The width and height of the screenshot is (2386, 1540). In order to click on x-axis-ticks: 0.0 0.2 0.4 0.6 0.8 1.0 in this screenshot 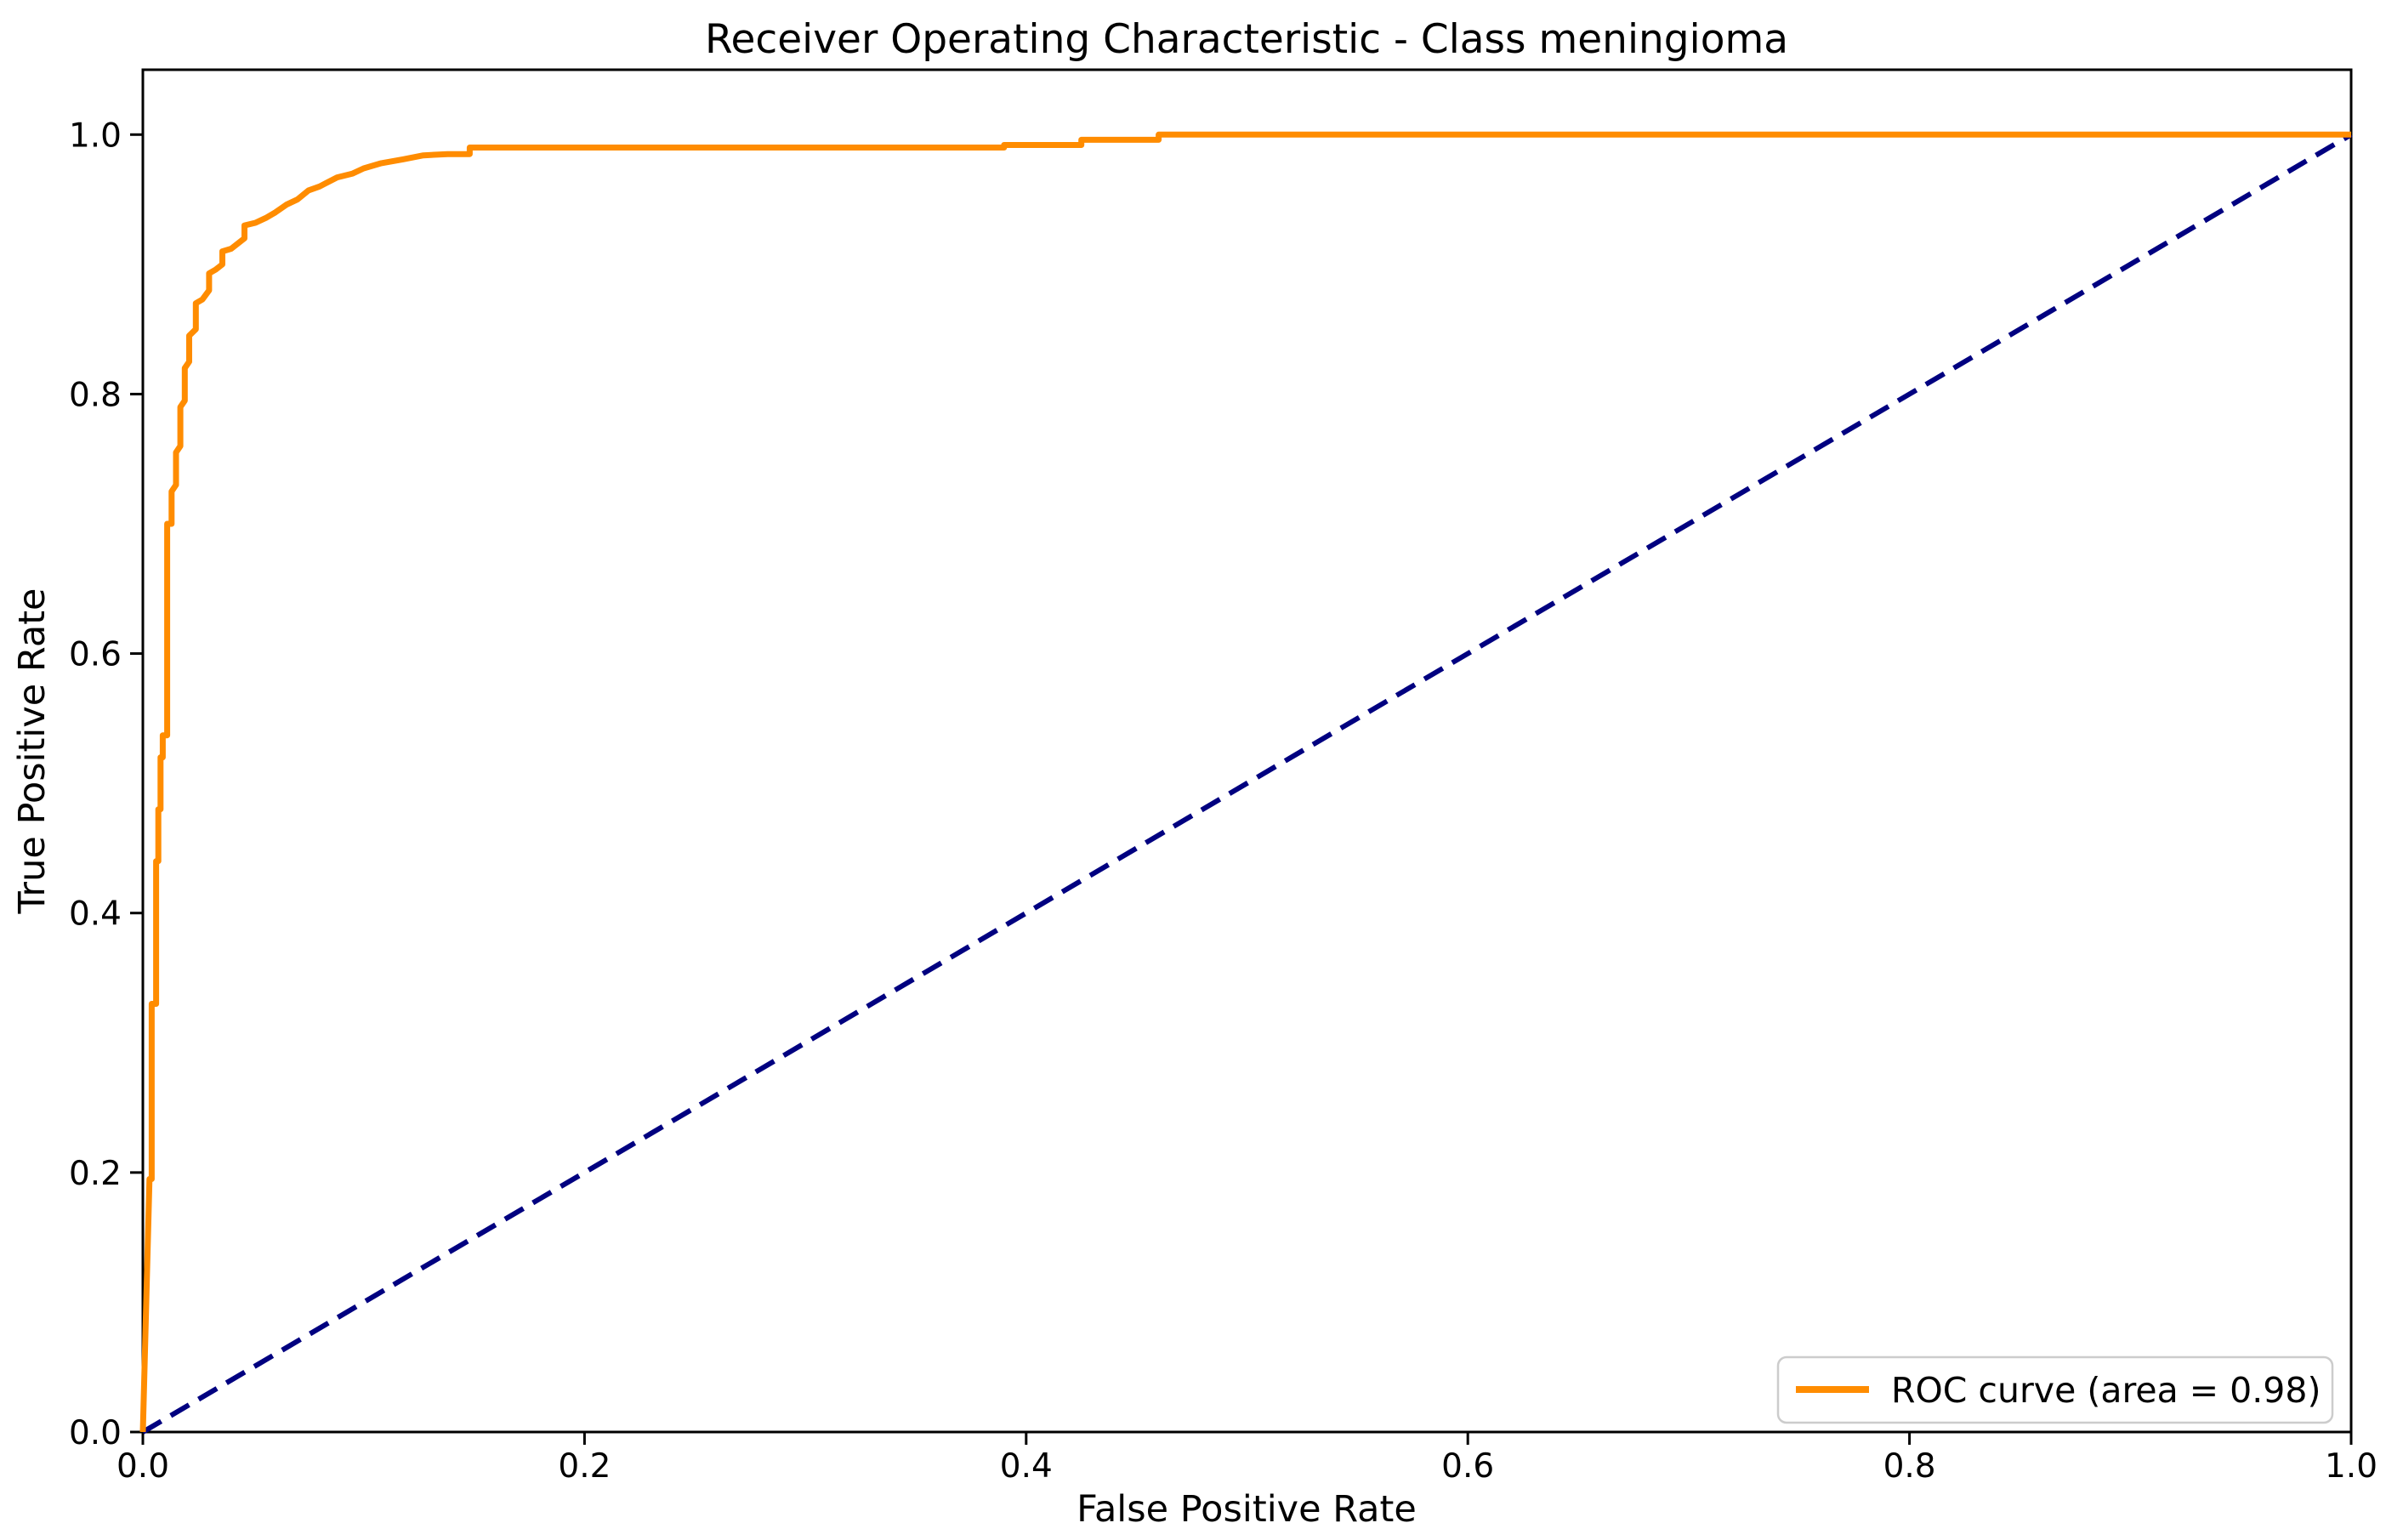, I will do `click(1247, 1459)`.